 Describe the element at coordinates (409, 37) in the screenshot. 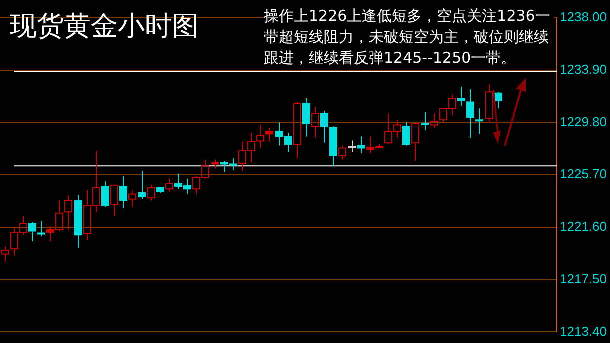

I see `annotation: 操作上1226上逢低短多，空点关注1236一带超短线阻力，未破短空为主，破位则继续跟进，继续看反弹1245--1250一带。` at that location.